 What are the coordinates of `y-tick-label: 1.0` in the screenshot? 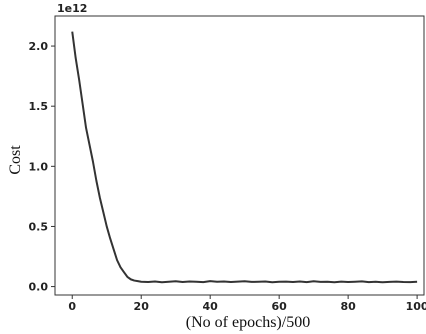 It's located at (39, 166).